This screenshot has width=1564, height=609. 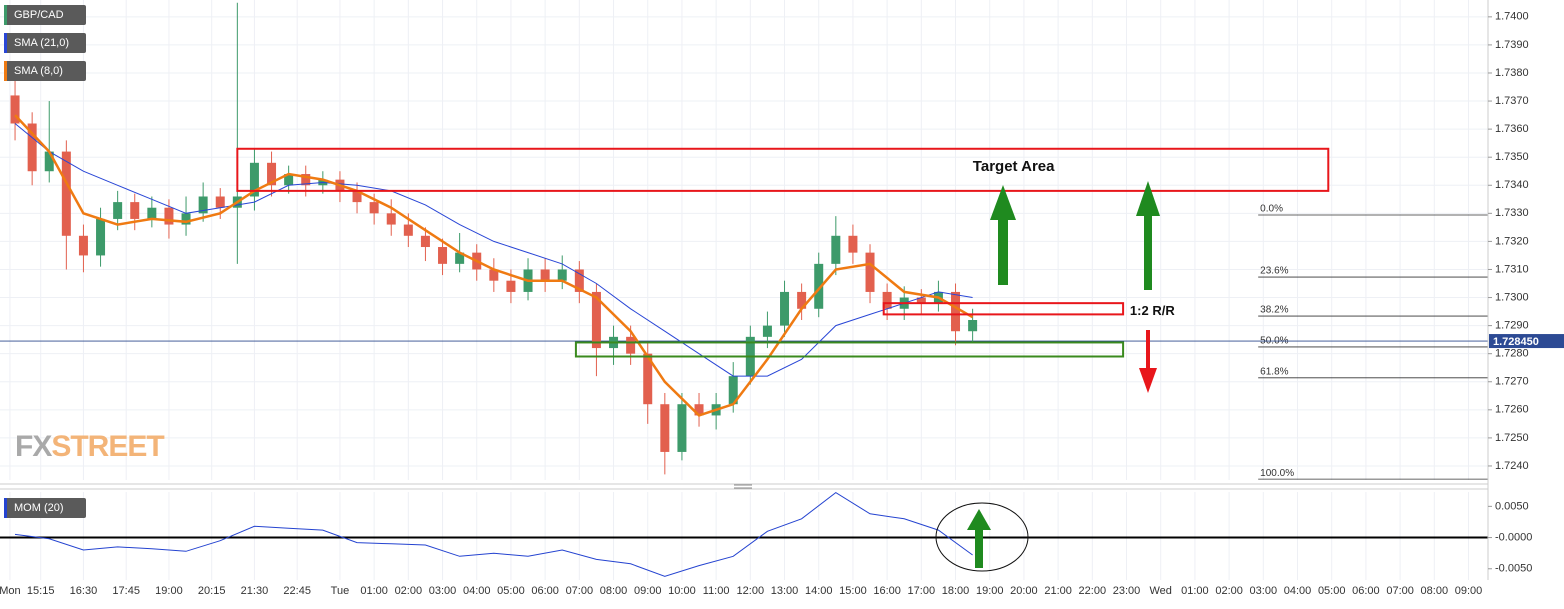 I want to click on legend-label: MOM (20), so click(x=39, y=508).